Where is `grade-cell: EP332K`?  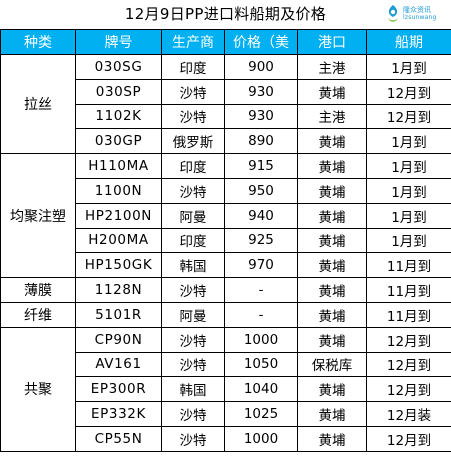 grade-cell: EP332K is located at coordinates (118, 414).